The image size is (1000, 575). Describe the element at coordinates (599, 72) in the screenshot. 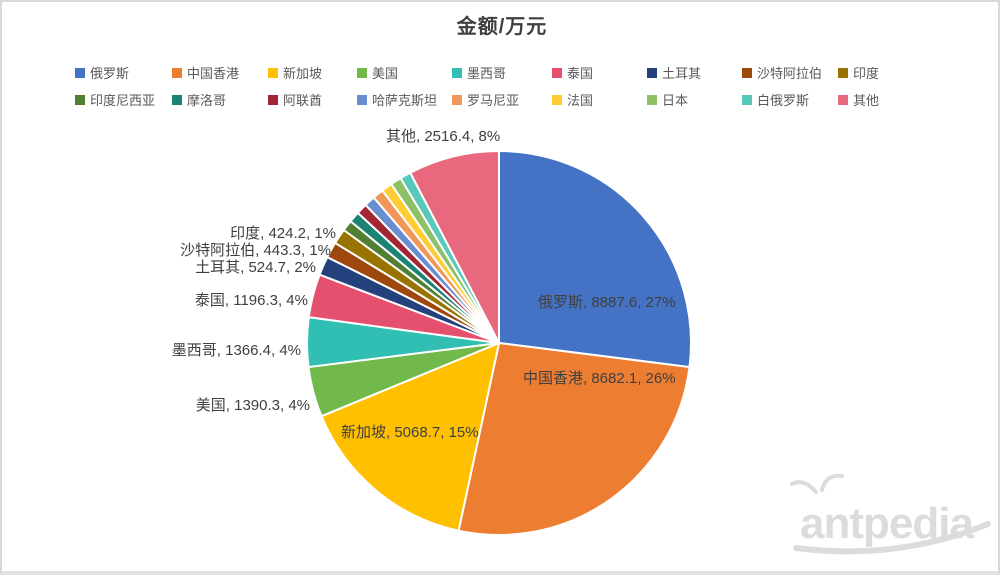

I see `legend-item-thailand: 泰国` at that location.